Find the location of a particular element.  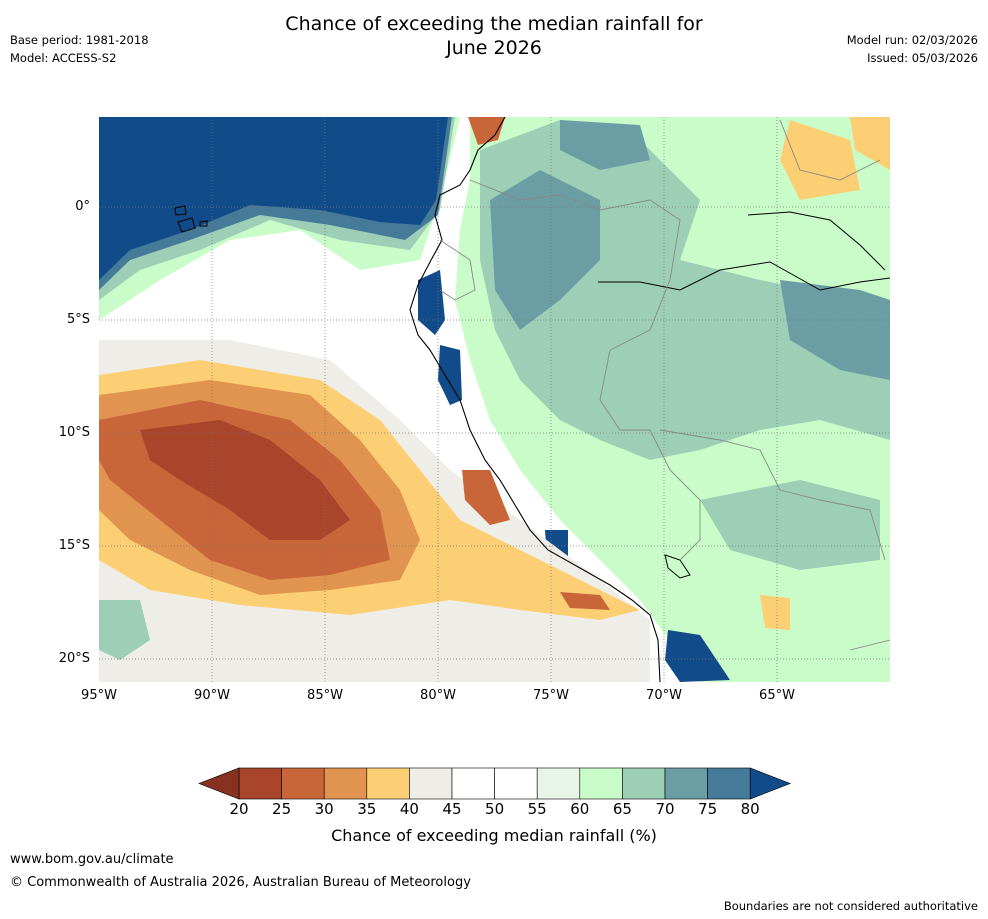

issued-text: Issued: 05/03/2026 is located at coordinates (922, 58).